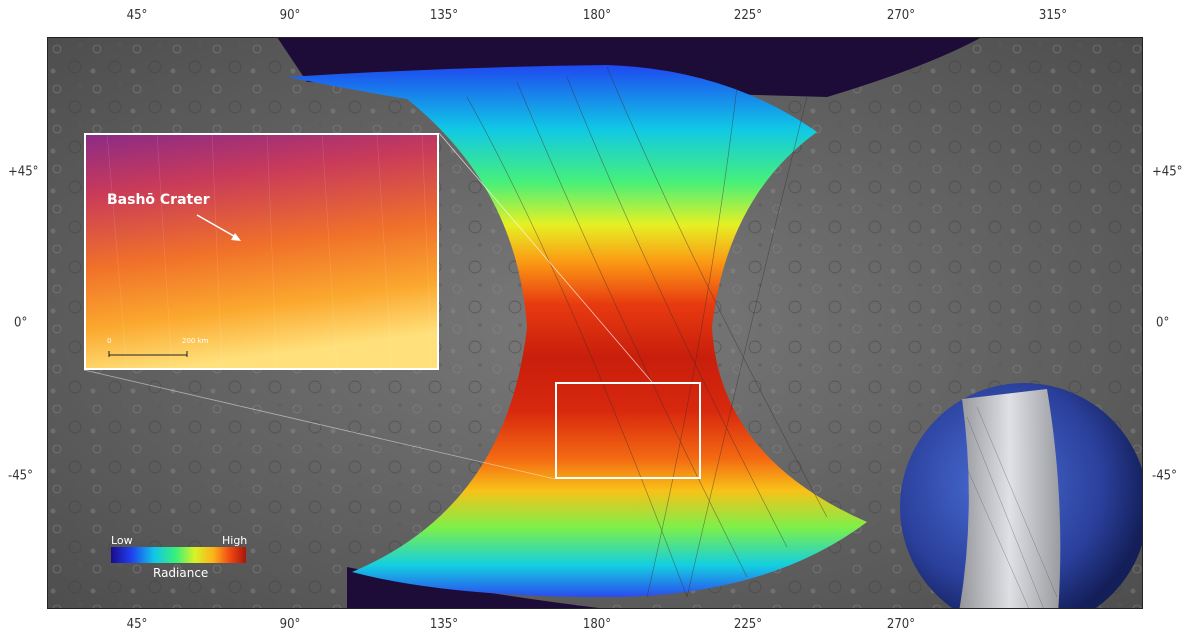 Image resolution: width=1184 pixels, height=639 pixels. What do you see at coordinates (269, 251) in the screenshot?
I see `inset-streaks` at bounding box center [269, 251].